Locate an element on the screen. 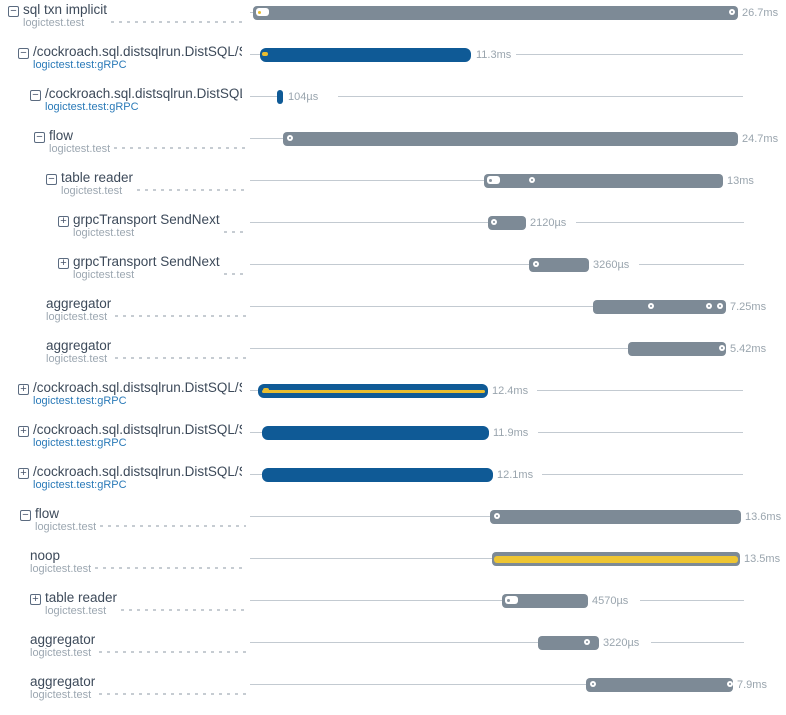  span-track: 7.25ms is located at coordinates (518, 316).